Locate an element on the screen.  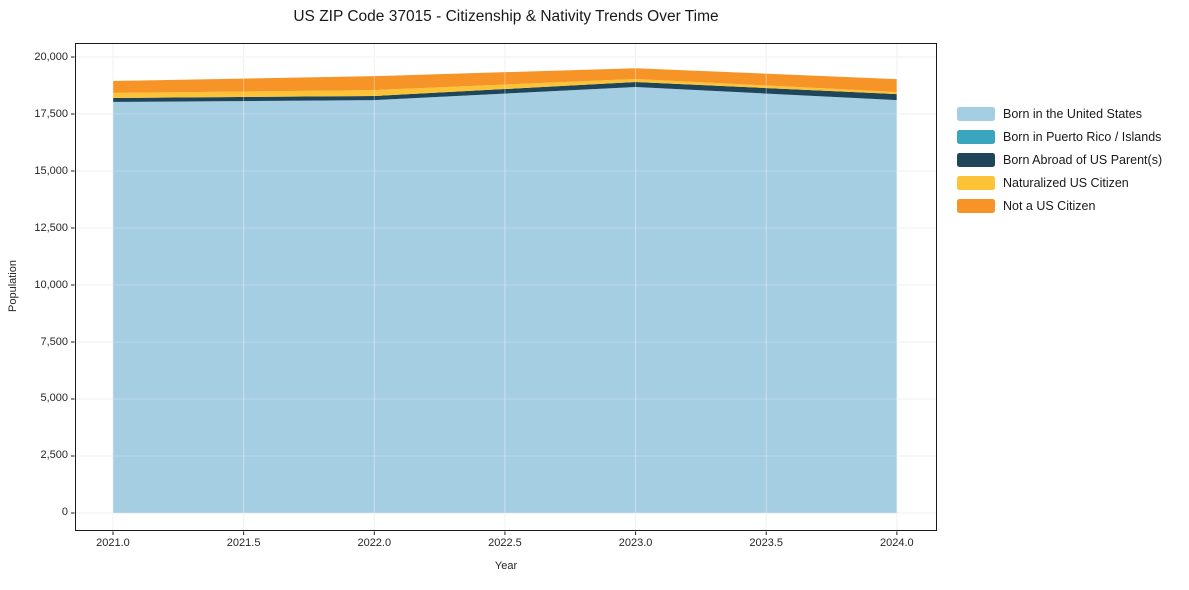
x-axis-label: Year is located at coordinates (506, 566).